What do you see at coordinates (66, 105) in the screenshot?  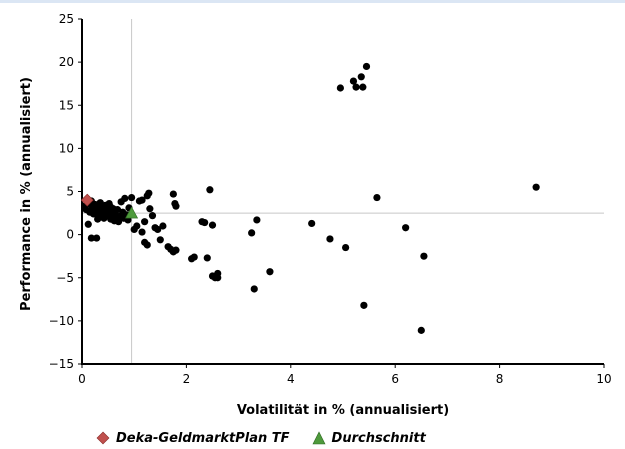 I see `y-tick-label: 15` at bounding box center [66, 105].